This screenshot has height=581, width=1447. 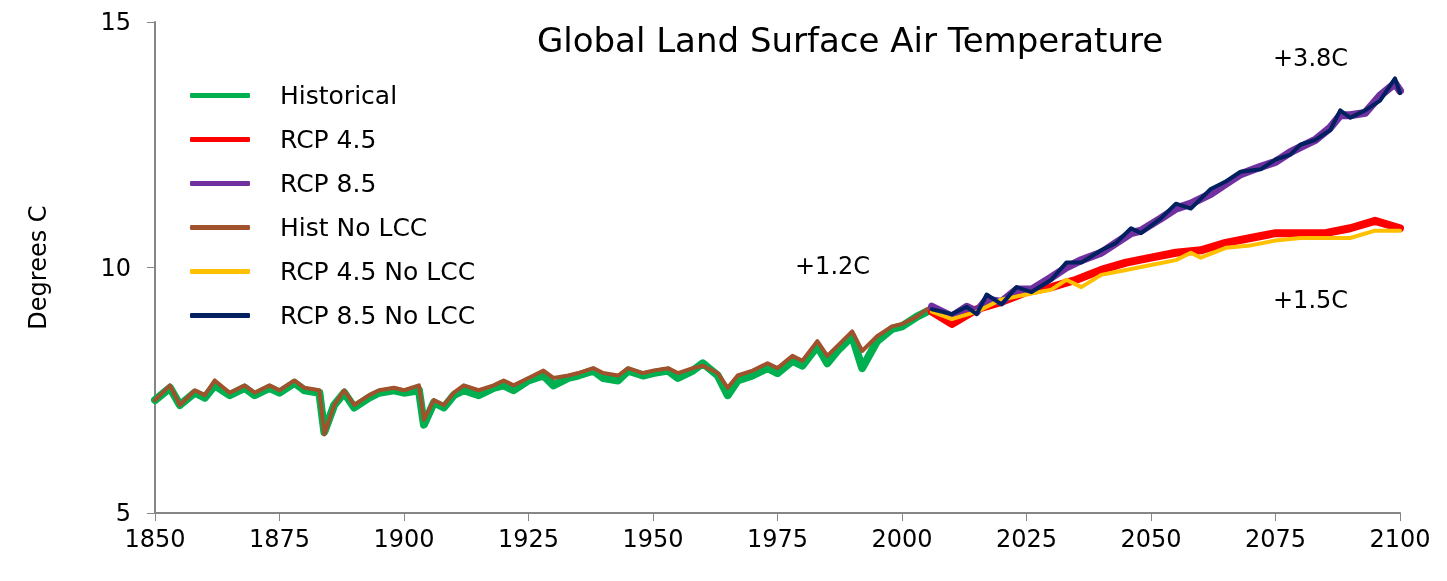 What do you see at coordinates (279, 539) in the screenshot?
I see `x-tick-label: 1875` at bounding box center [279, 539].